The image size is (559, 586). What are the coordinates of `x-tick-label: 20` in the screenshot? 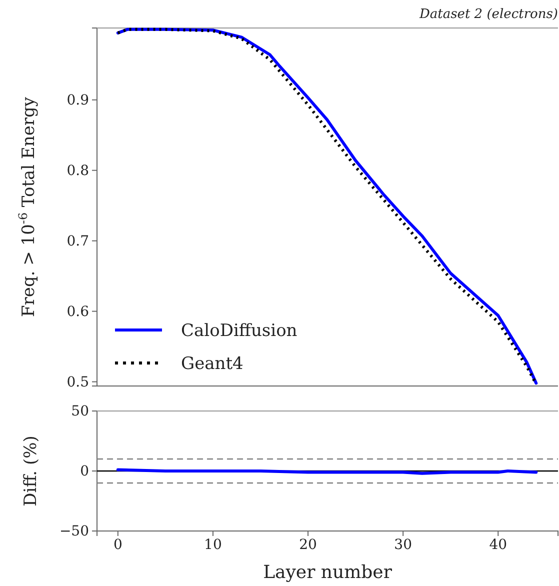 It's located at (308, 544).